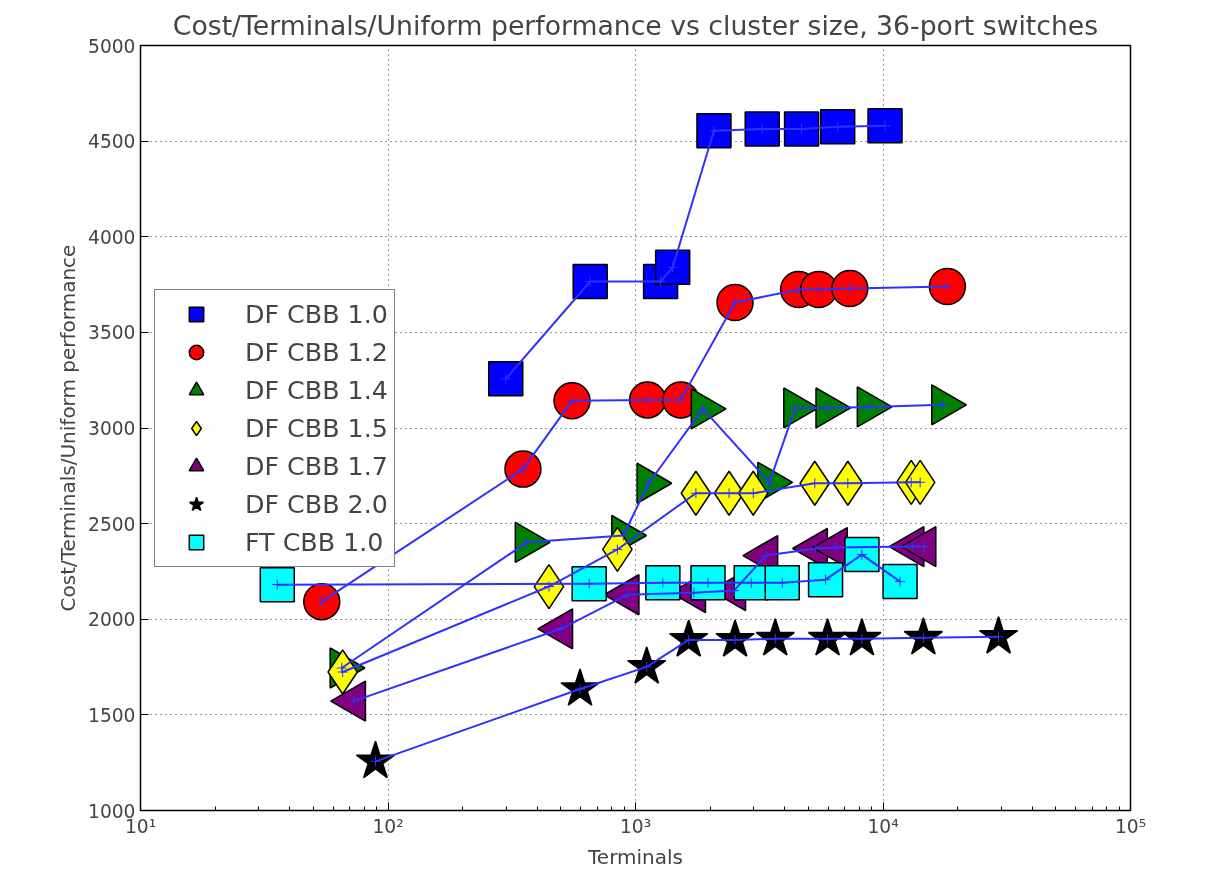  What do you see at coordinates (112, 142) in the screenshot?
I see `y-tick-label: 4500` at bounding box center [112, 142].